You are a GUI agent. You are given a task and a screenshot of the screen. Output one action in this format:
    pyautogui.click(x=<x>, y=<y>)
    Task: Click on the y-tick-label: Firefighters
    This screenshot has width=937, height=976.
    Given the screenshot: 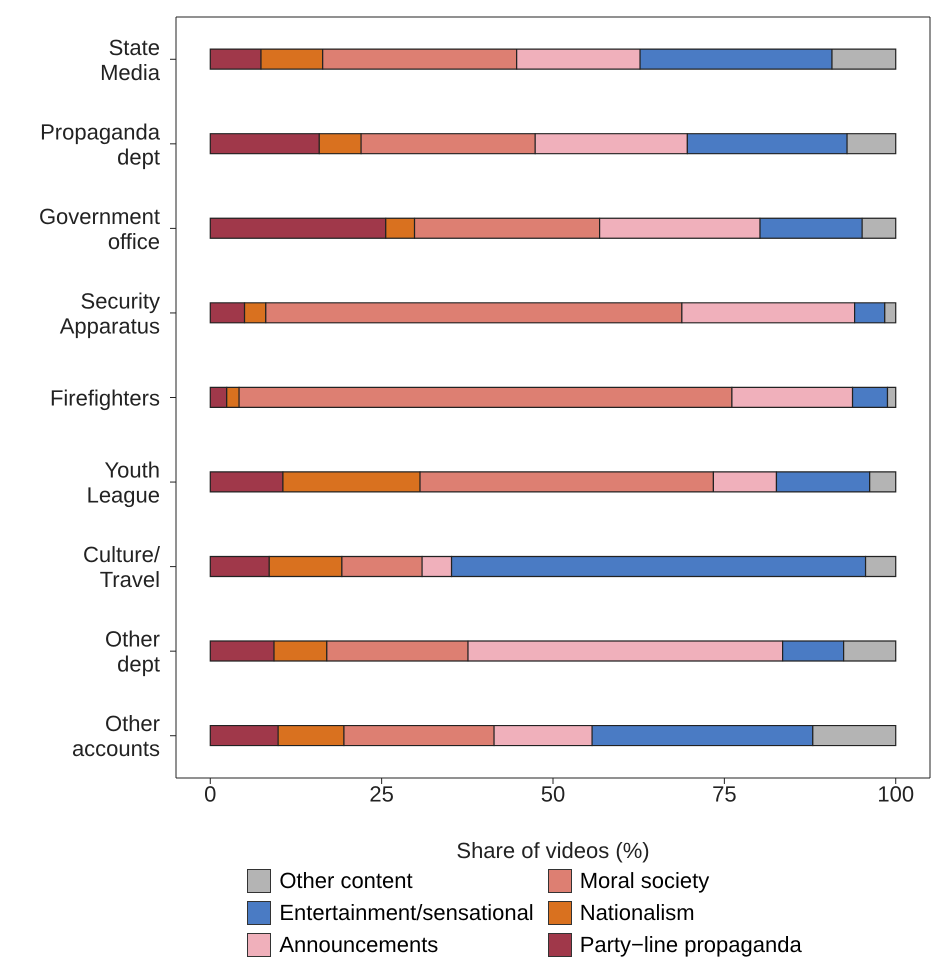 What is the action you would take?
    pyautogui.click(x=105, y=397)
    